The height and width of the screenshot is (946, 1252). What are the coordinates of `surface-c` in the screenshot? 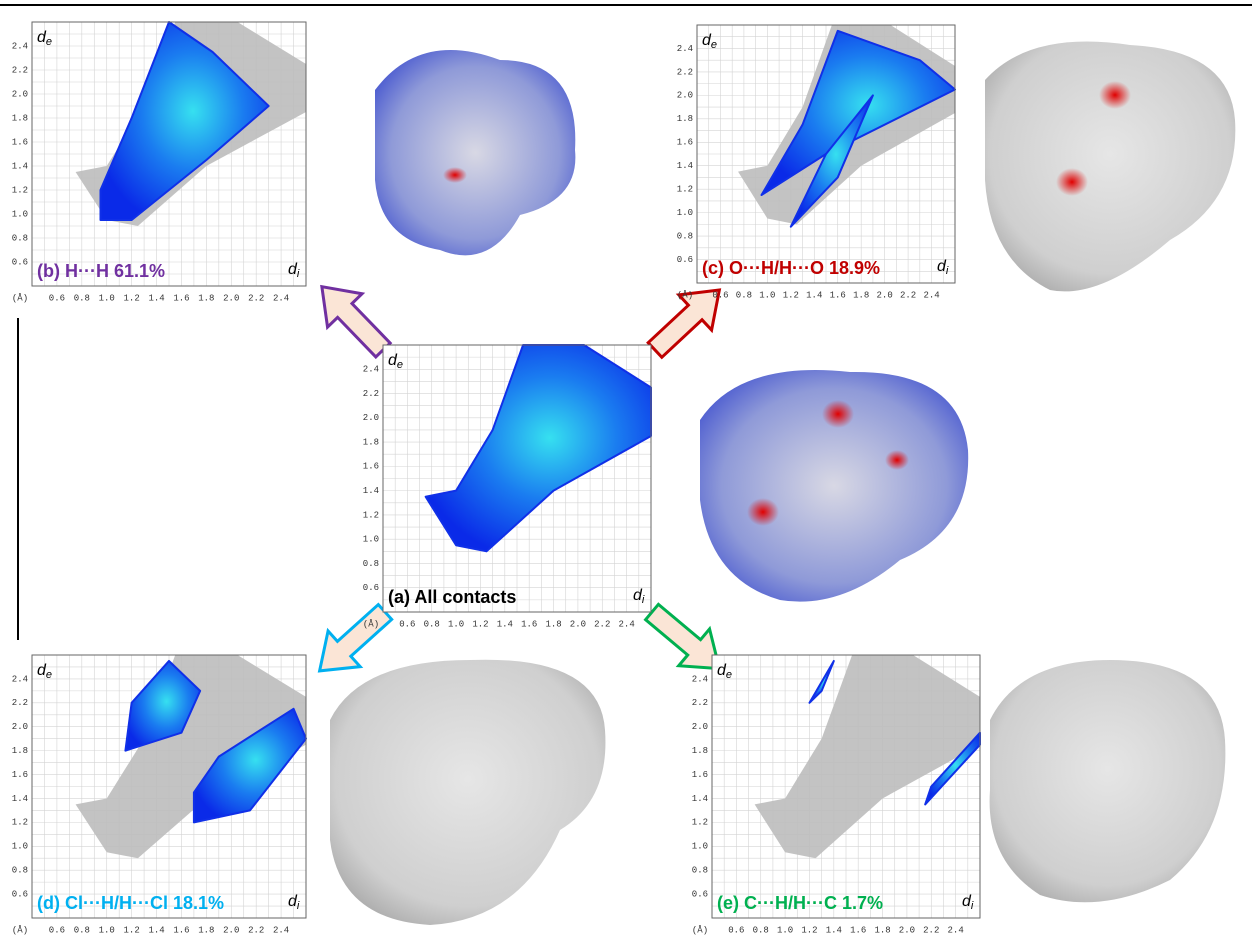 It's located at (1110, 166).